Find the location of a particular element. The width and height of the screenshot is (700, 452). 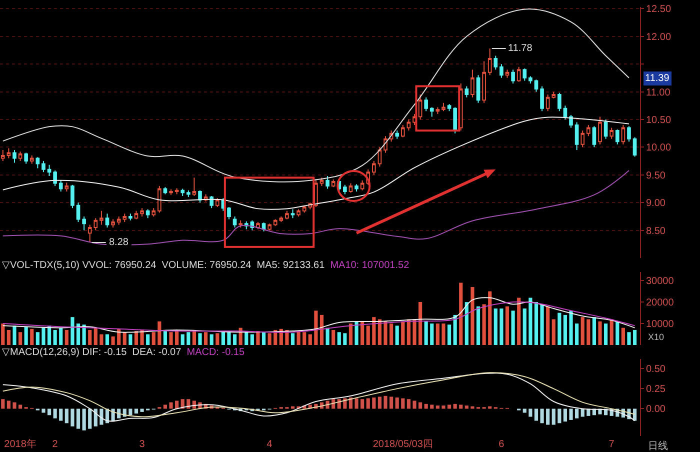

y-tick-label: 10000 is located at coordinates (660, 324).